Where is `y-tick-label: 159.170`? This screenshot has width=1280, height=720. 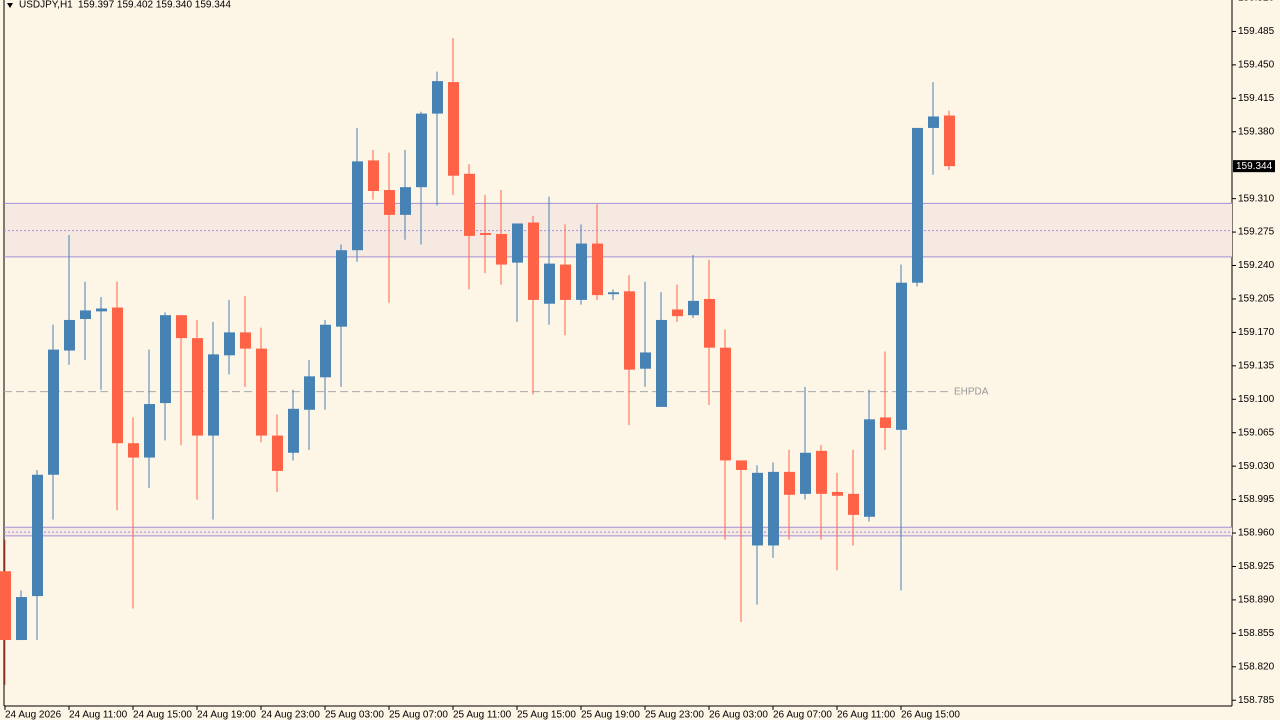
y-tick-label: 159.170 is located at coordinates (1256, 332).